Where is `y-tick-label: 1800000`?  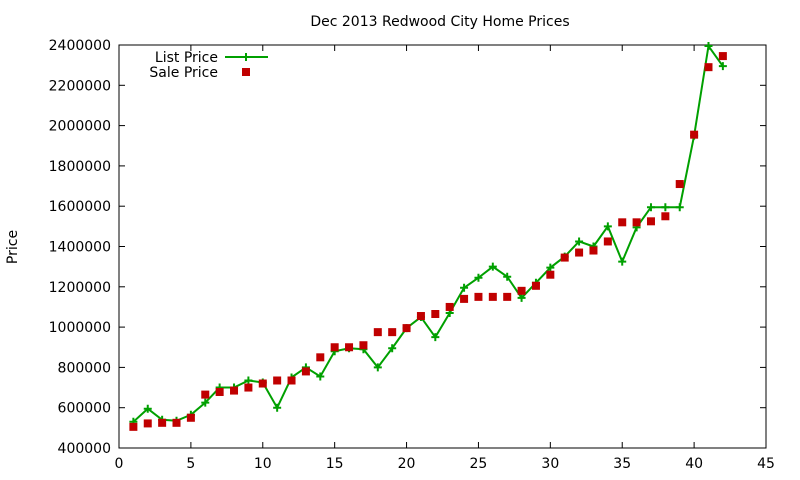 y-tick-label: 1800000 is located at coordinates (80, 167).